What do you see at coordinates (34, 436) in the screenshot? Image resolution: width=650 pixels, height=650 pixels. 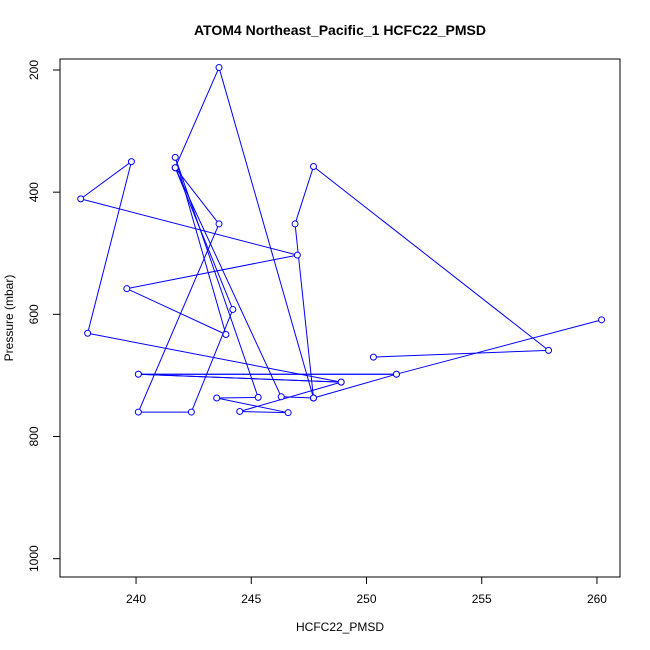 I see `y-tick-label: 800` at bounding box center [34, 436].